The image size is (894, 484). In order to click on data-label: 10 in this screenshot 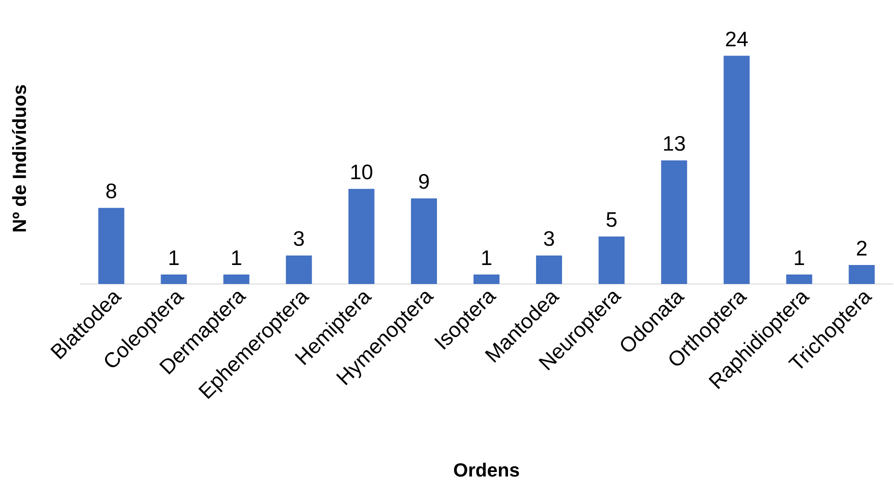, I will do `click(361, 172)`.